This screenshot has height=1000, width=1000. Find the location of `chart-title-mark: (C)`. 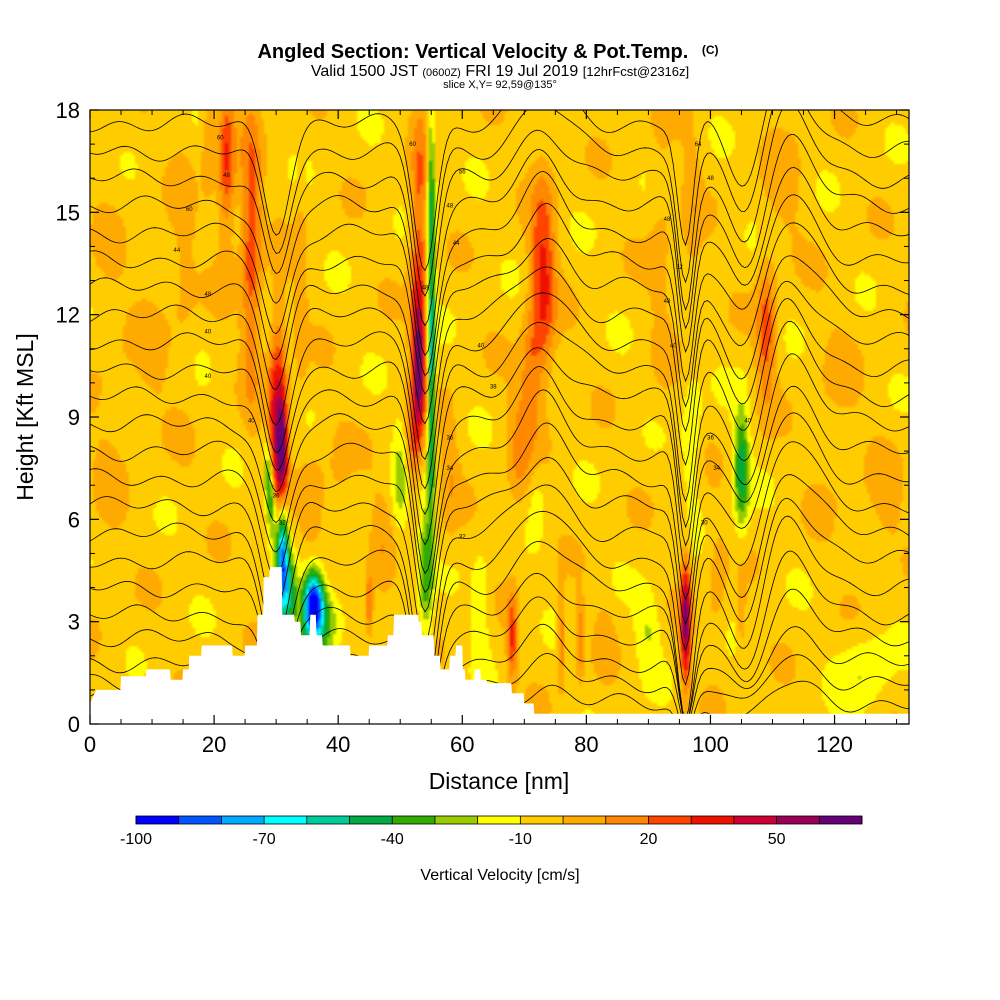

chart-title-mark: (C) is located at coordinates (710, 50).